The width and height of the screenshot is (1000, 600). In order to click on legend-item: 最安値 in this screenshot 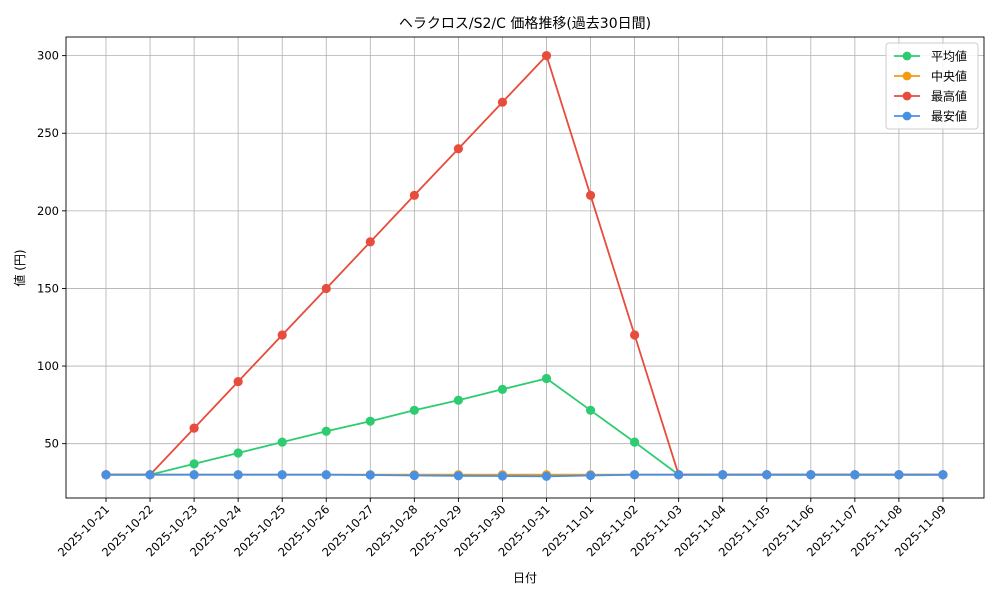, I will do `click(930, 116)`.